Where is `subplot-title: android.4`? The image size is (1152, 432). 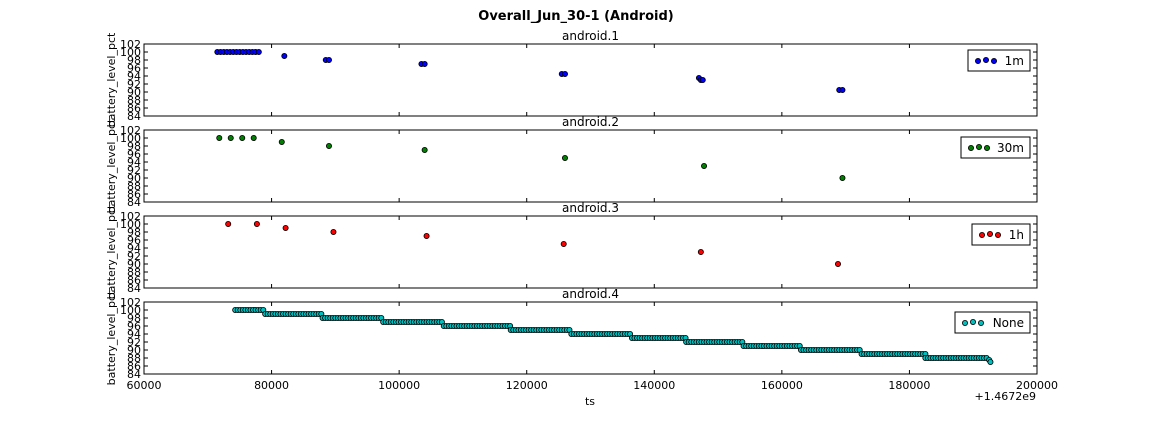
subplot-title: android.4 is located at coordinates (590, 294).